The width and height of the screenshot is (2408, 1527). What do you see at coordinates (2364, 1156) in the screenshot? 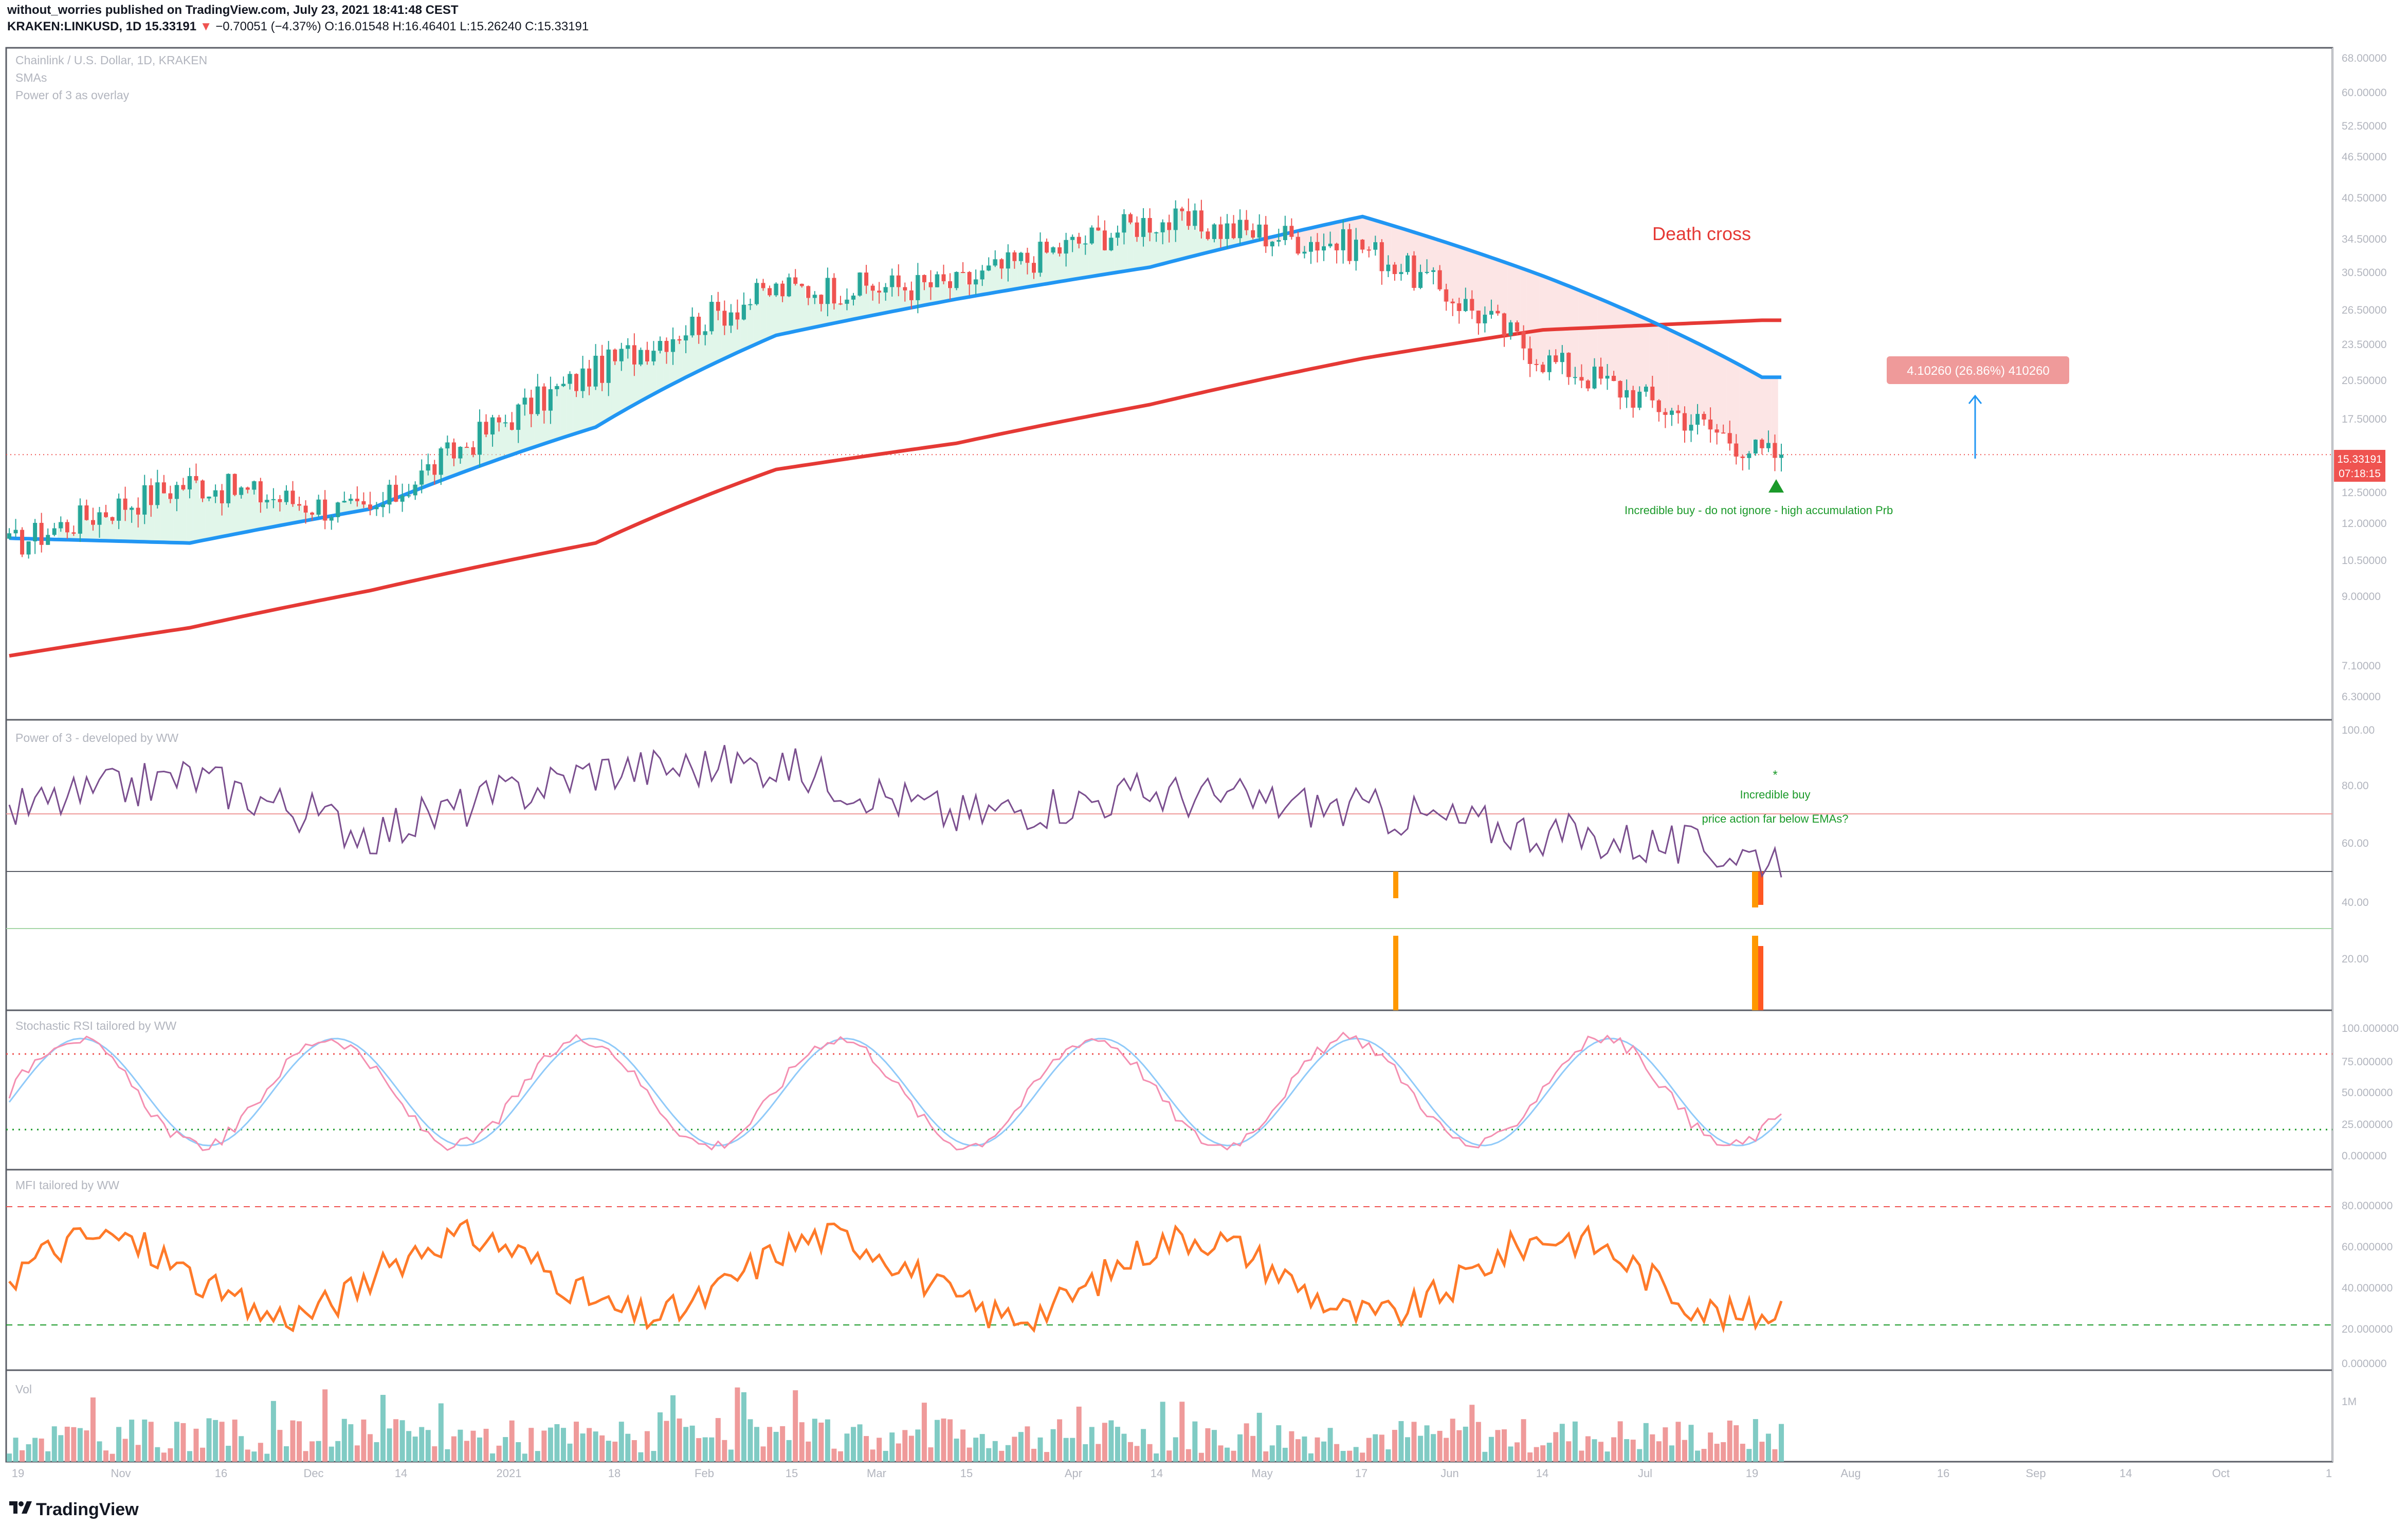
I see `stoch-tick-label: 0.000000` at bounding box center [2364, 1156].